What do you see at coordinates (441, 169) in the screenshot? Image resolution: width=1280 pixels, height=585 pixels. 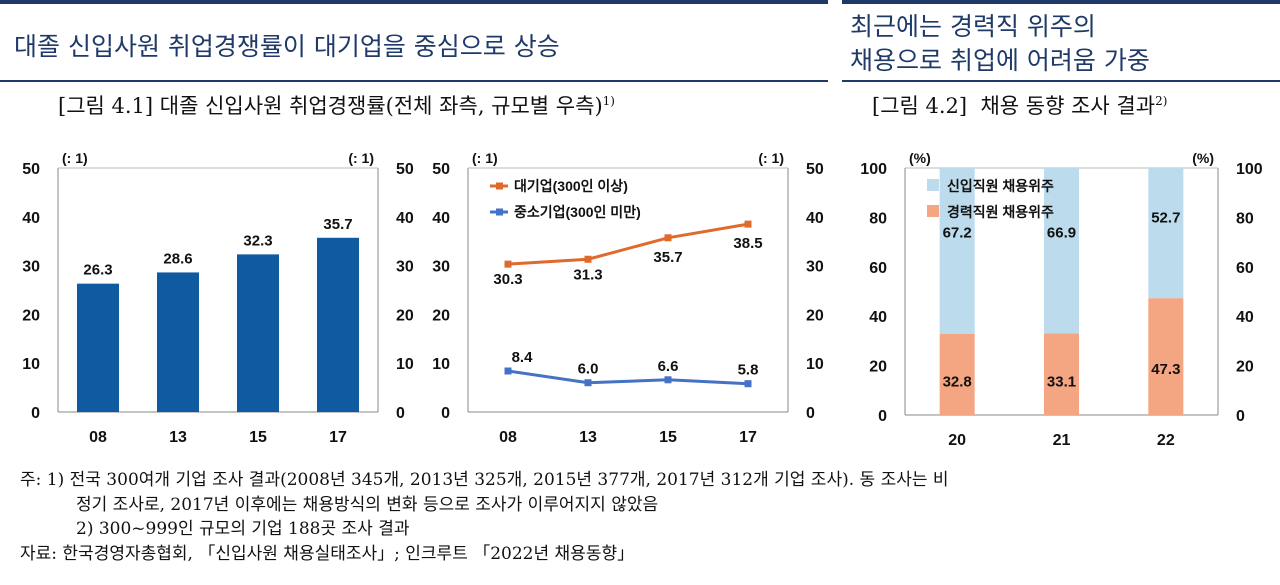 I see `chart2-ytick-left: 50` at bounding box center [441, 169].